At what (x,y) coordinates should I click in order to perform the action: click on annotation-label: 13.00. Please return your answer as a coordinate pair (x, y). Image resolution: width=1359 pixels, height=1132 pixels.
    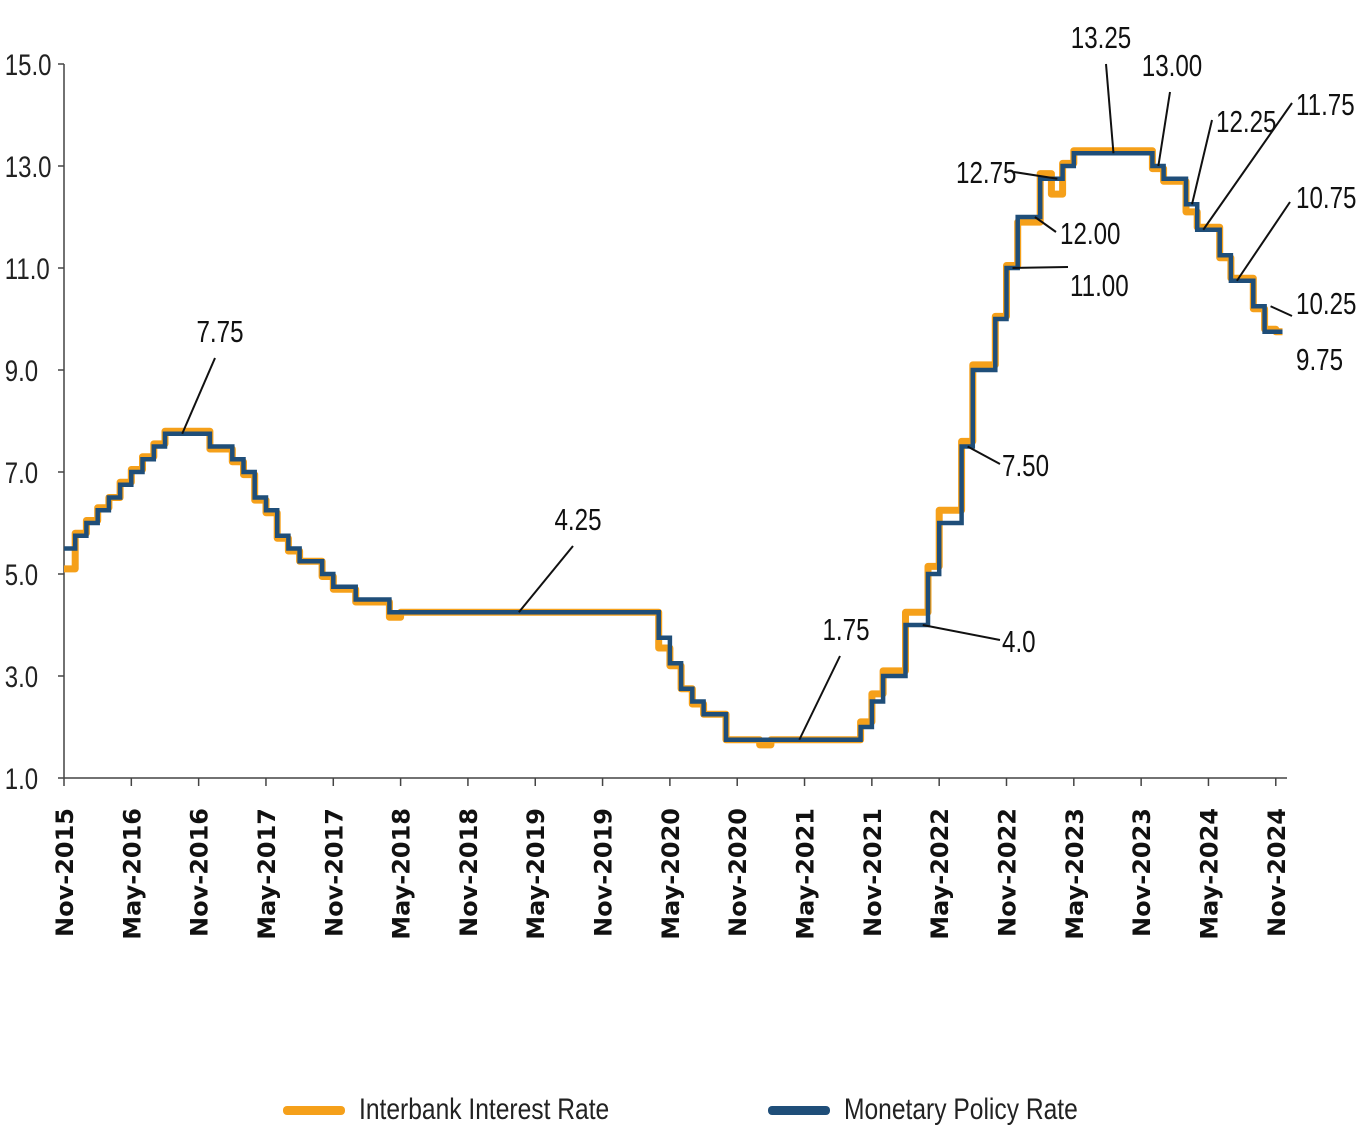
    Looking at the image, I should click on (1172, 65).